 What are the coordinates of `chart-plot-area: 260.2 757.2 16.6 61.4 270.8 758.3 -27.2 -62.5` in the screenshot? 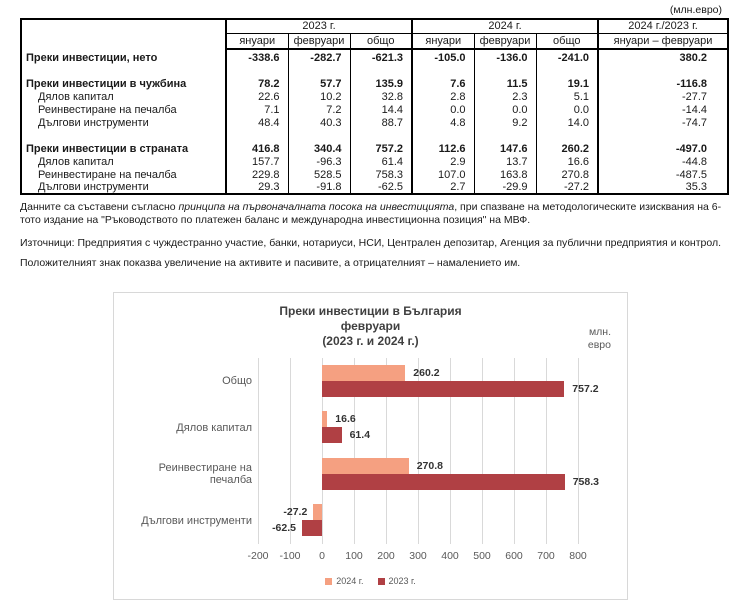 It's located at (428, 451).